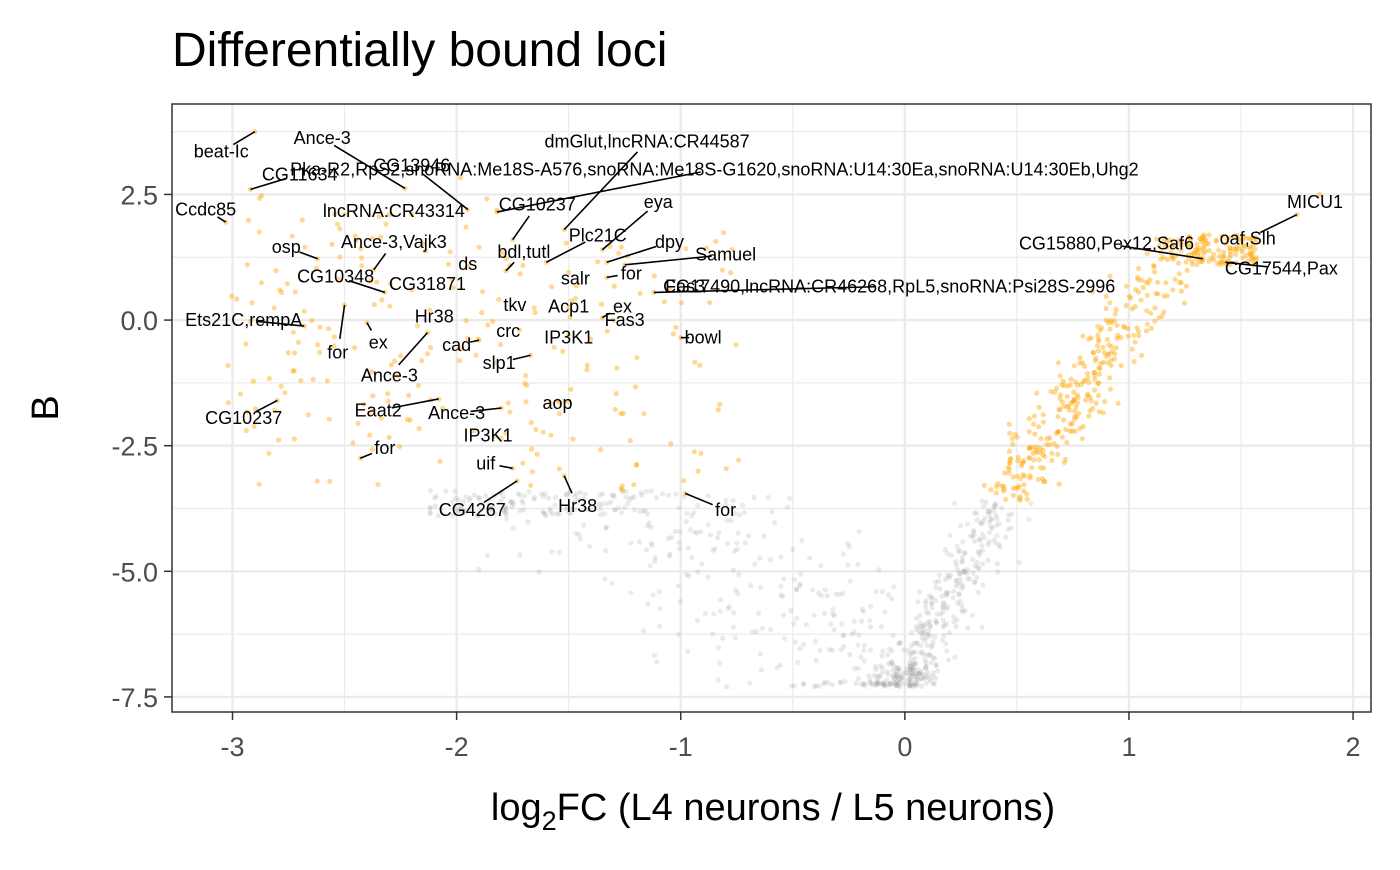  Describe the element at coordinates (499, 363) in the screenshot. I see `gene-label: slp1` at that location.